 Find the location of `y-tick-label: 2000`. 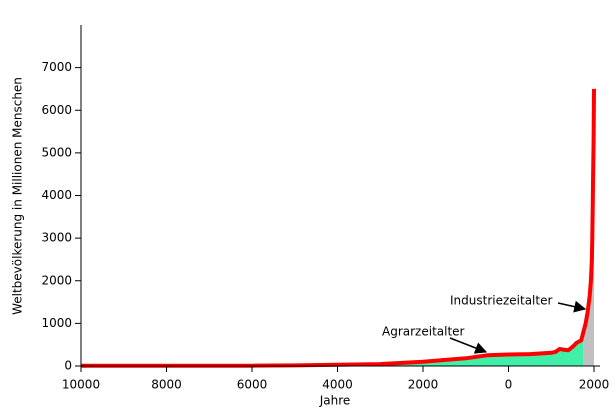

y-tick-label: 2000 is located at coordinates (56, 280).